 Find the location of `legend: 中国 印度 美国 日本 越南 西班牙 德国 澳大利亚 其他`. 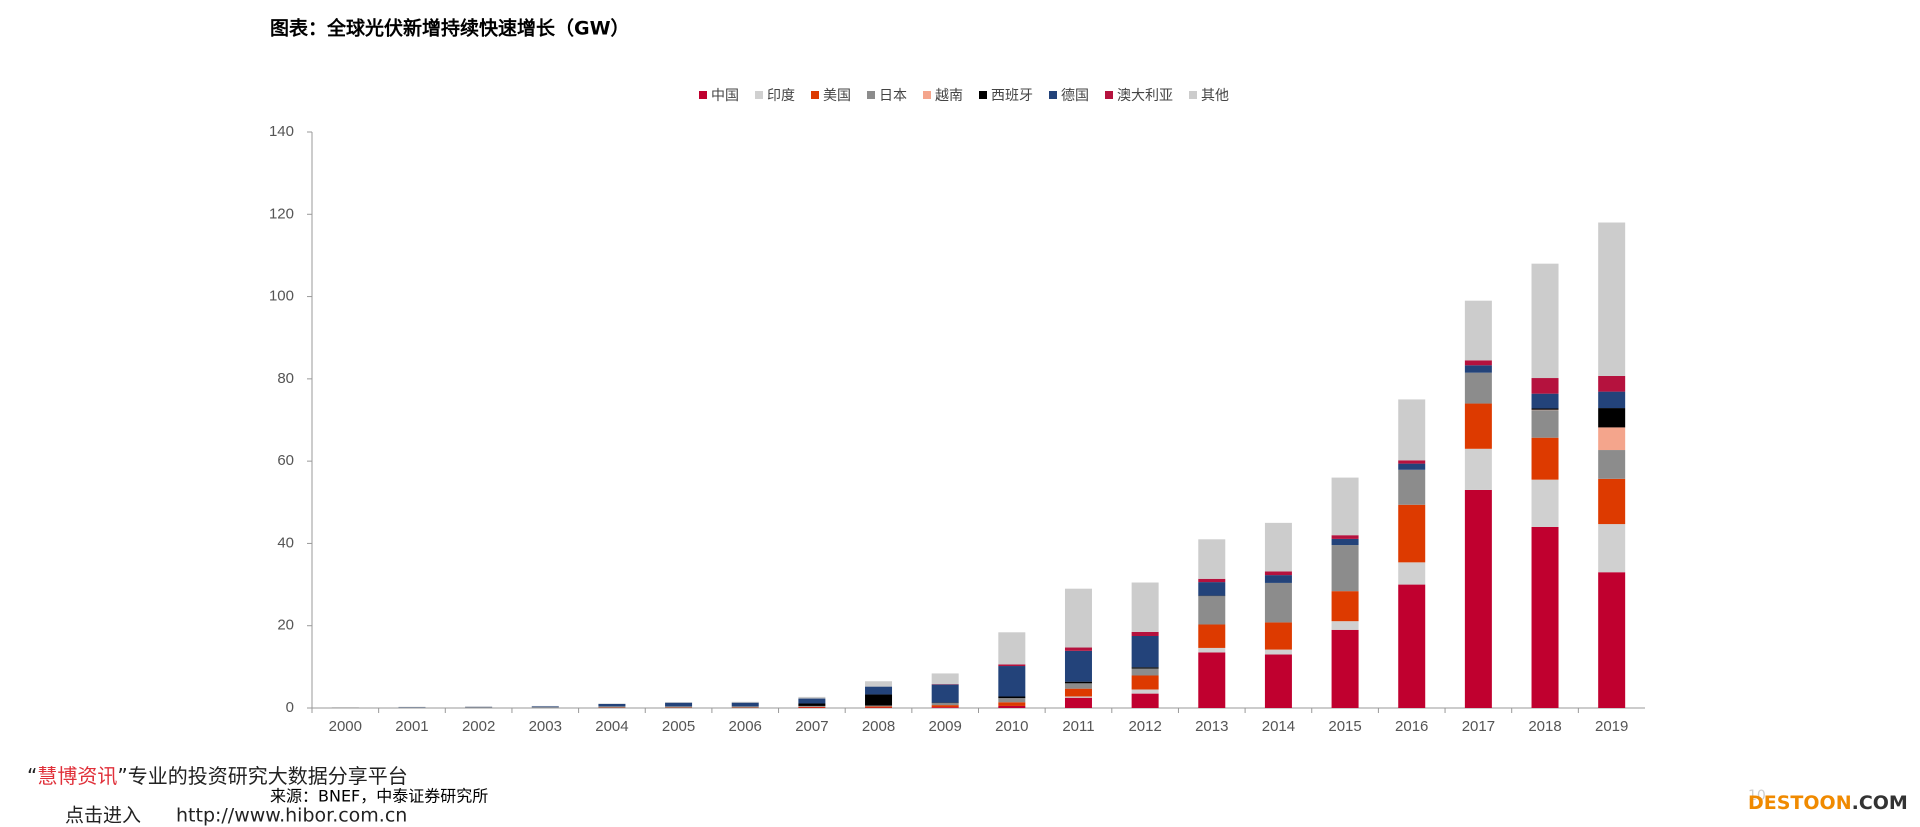

legend: 中国 印度 美国 日本 越南 西班牙 德国 澳大利亚 其他 is located at coordinates (964, 96).